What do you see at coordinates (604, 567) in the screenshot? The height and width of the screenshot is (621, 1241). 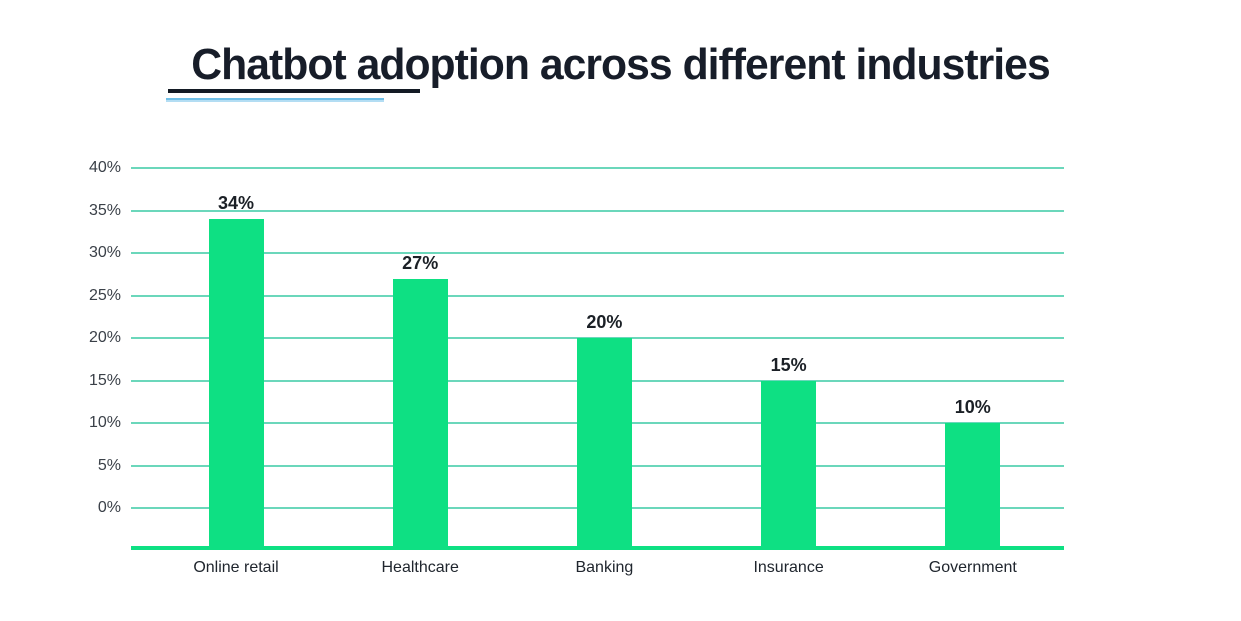 I see `x-axis-label-banking: Banking` at bounding box center [604, 567].